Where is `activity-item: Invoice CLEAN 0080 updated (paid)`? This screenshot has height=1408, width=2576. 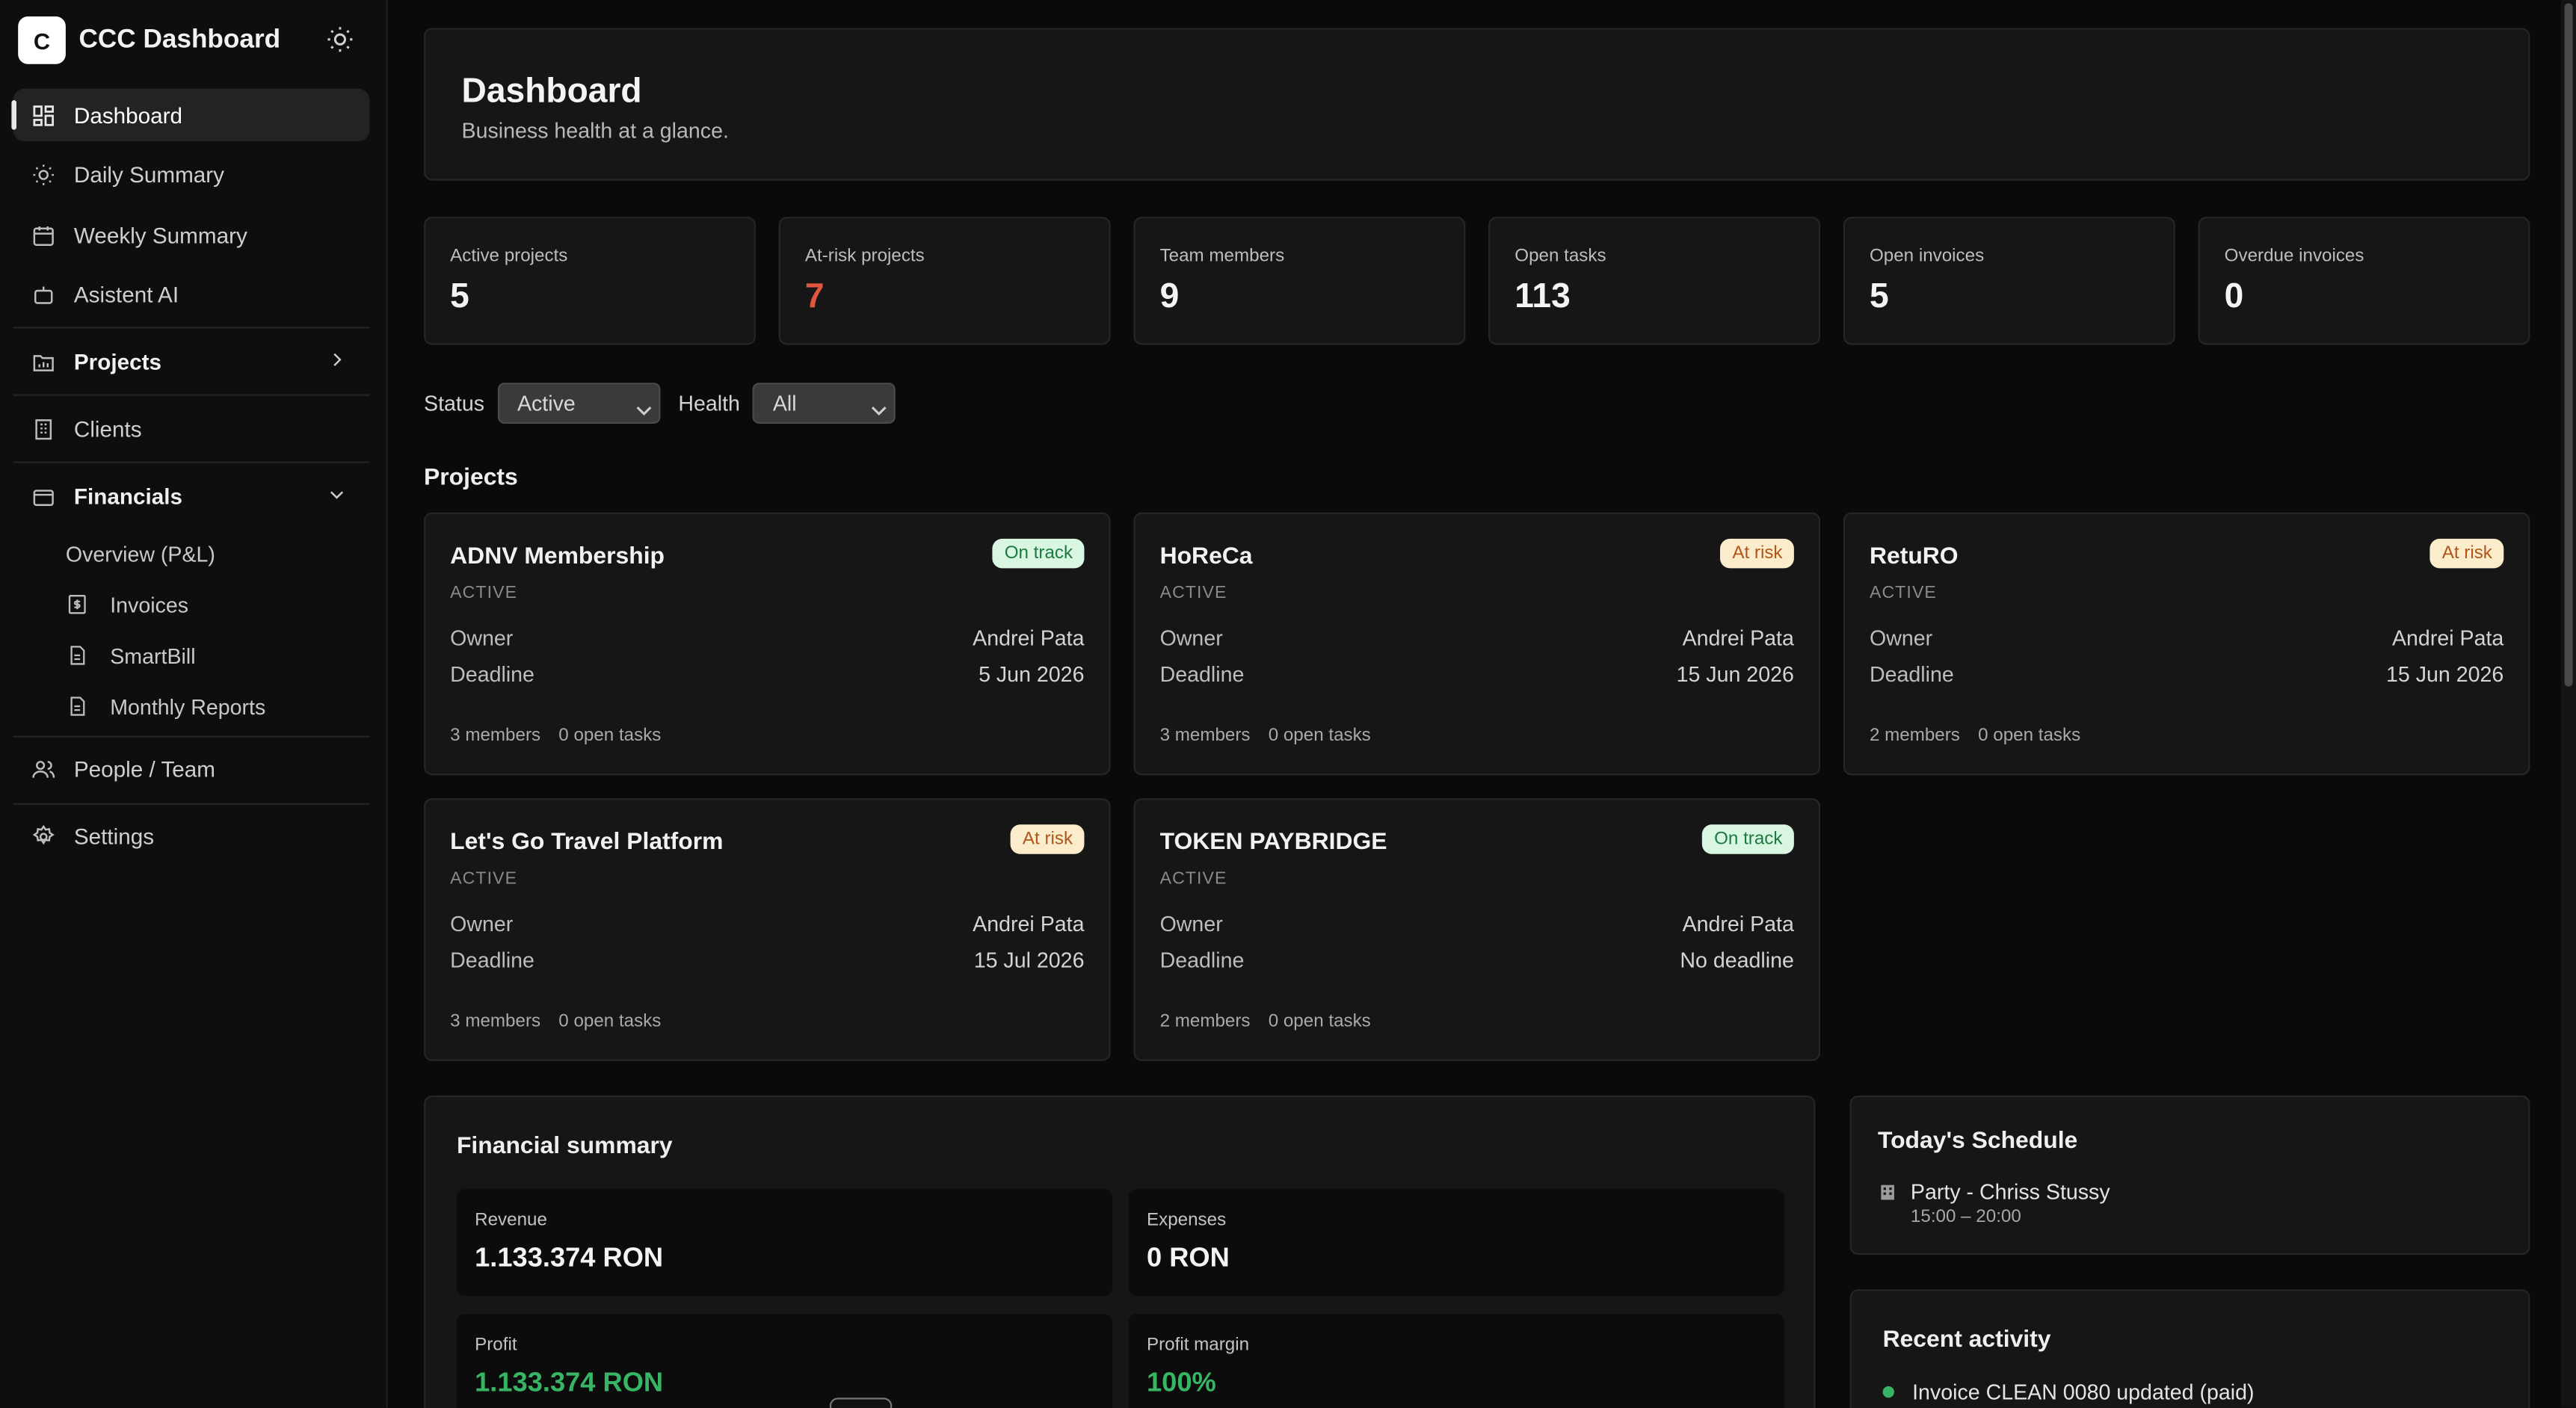 activity-item: Invoice CLEAN 0080 updated (paid) is located at coordinates (2068, 1392).